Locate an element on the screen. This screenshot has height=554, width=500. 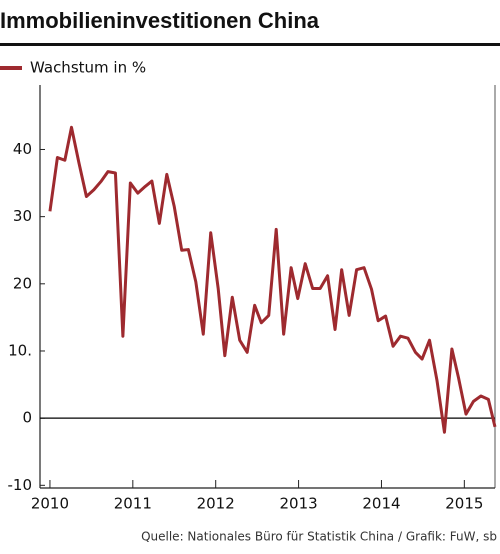
title-rule is located at coordinates (250, 44).